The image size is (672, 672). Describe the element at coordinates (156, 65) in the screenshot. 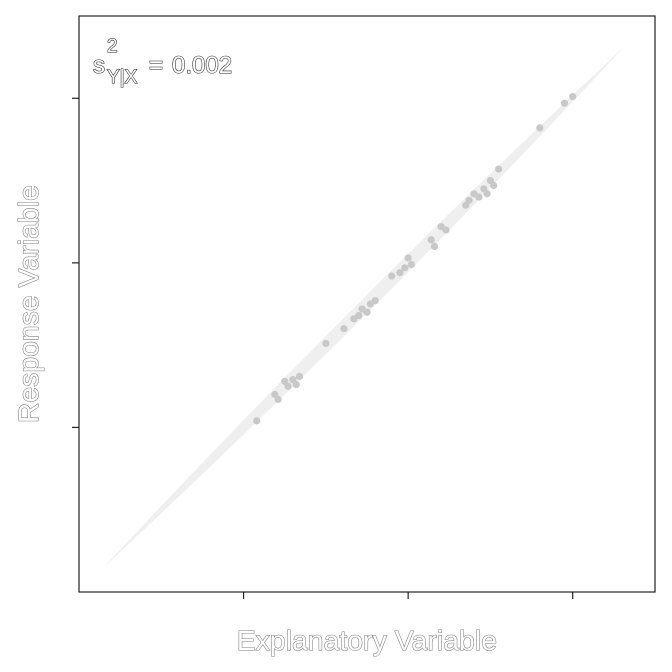

I see `annotation-equals: =` at that location.